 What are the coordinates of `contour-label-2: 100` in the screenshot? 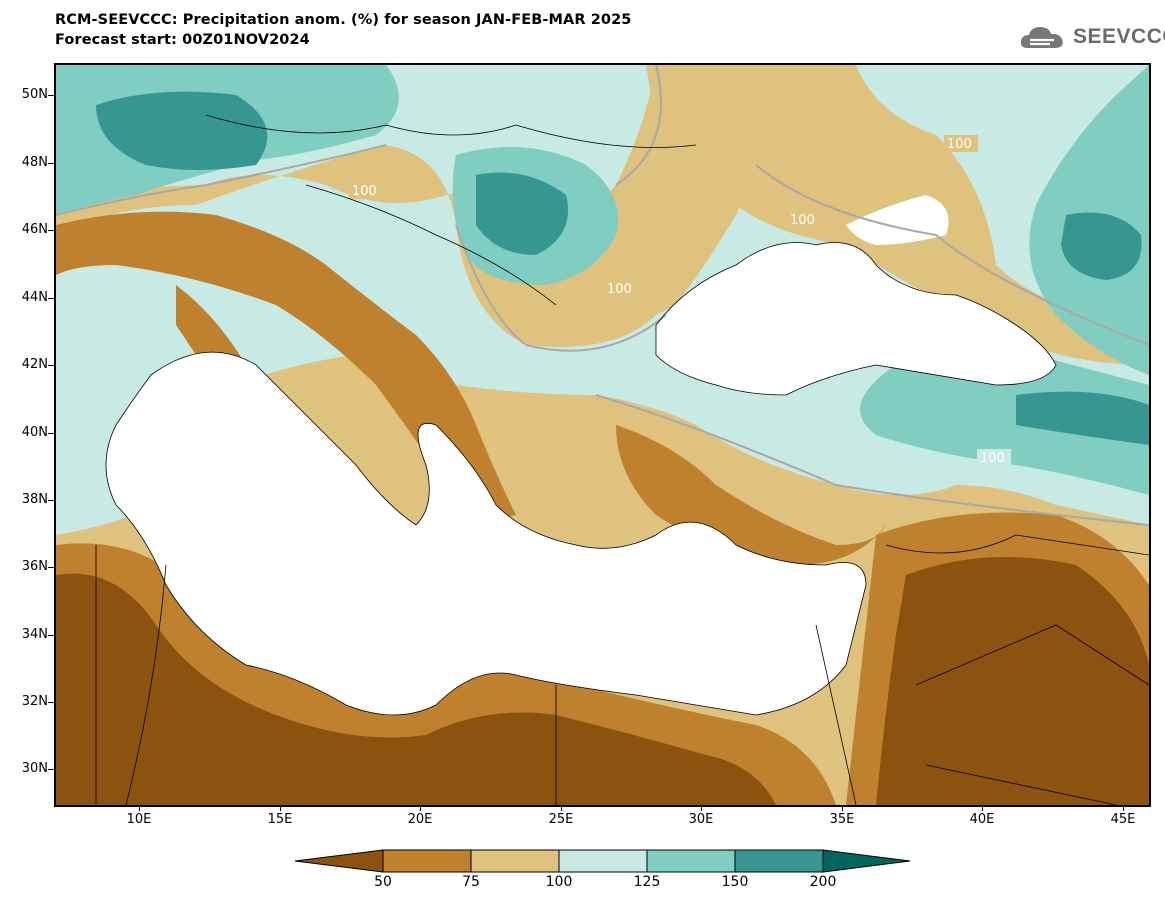 It's located at (619, 289).